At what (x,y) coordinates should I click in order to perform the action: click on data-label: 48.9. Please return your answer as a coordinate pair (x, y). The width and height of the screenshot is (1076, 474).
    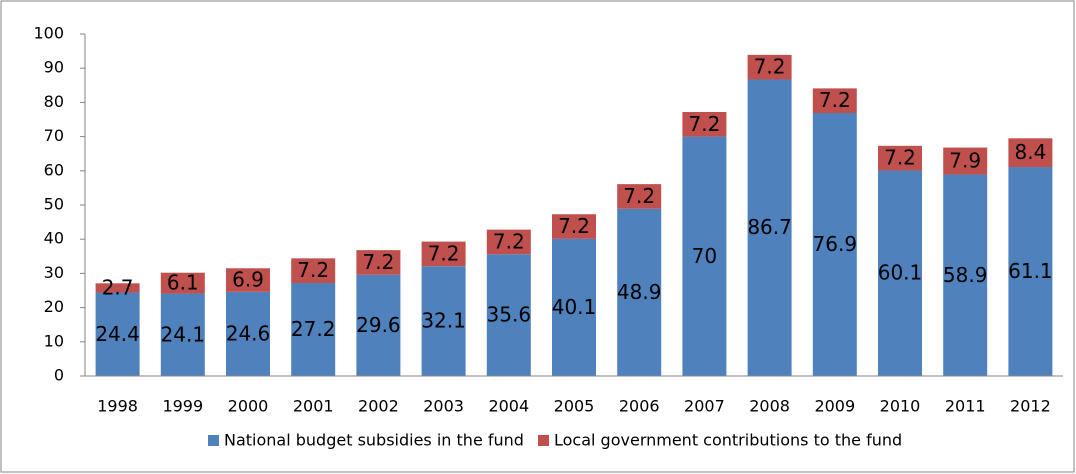
    Looking at the image, I should click on (639, 292).